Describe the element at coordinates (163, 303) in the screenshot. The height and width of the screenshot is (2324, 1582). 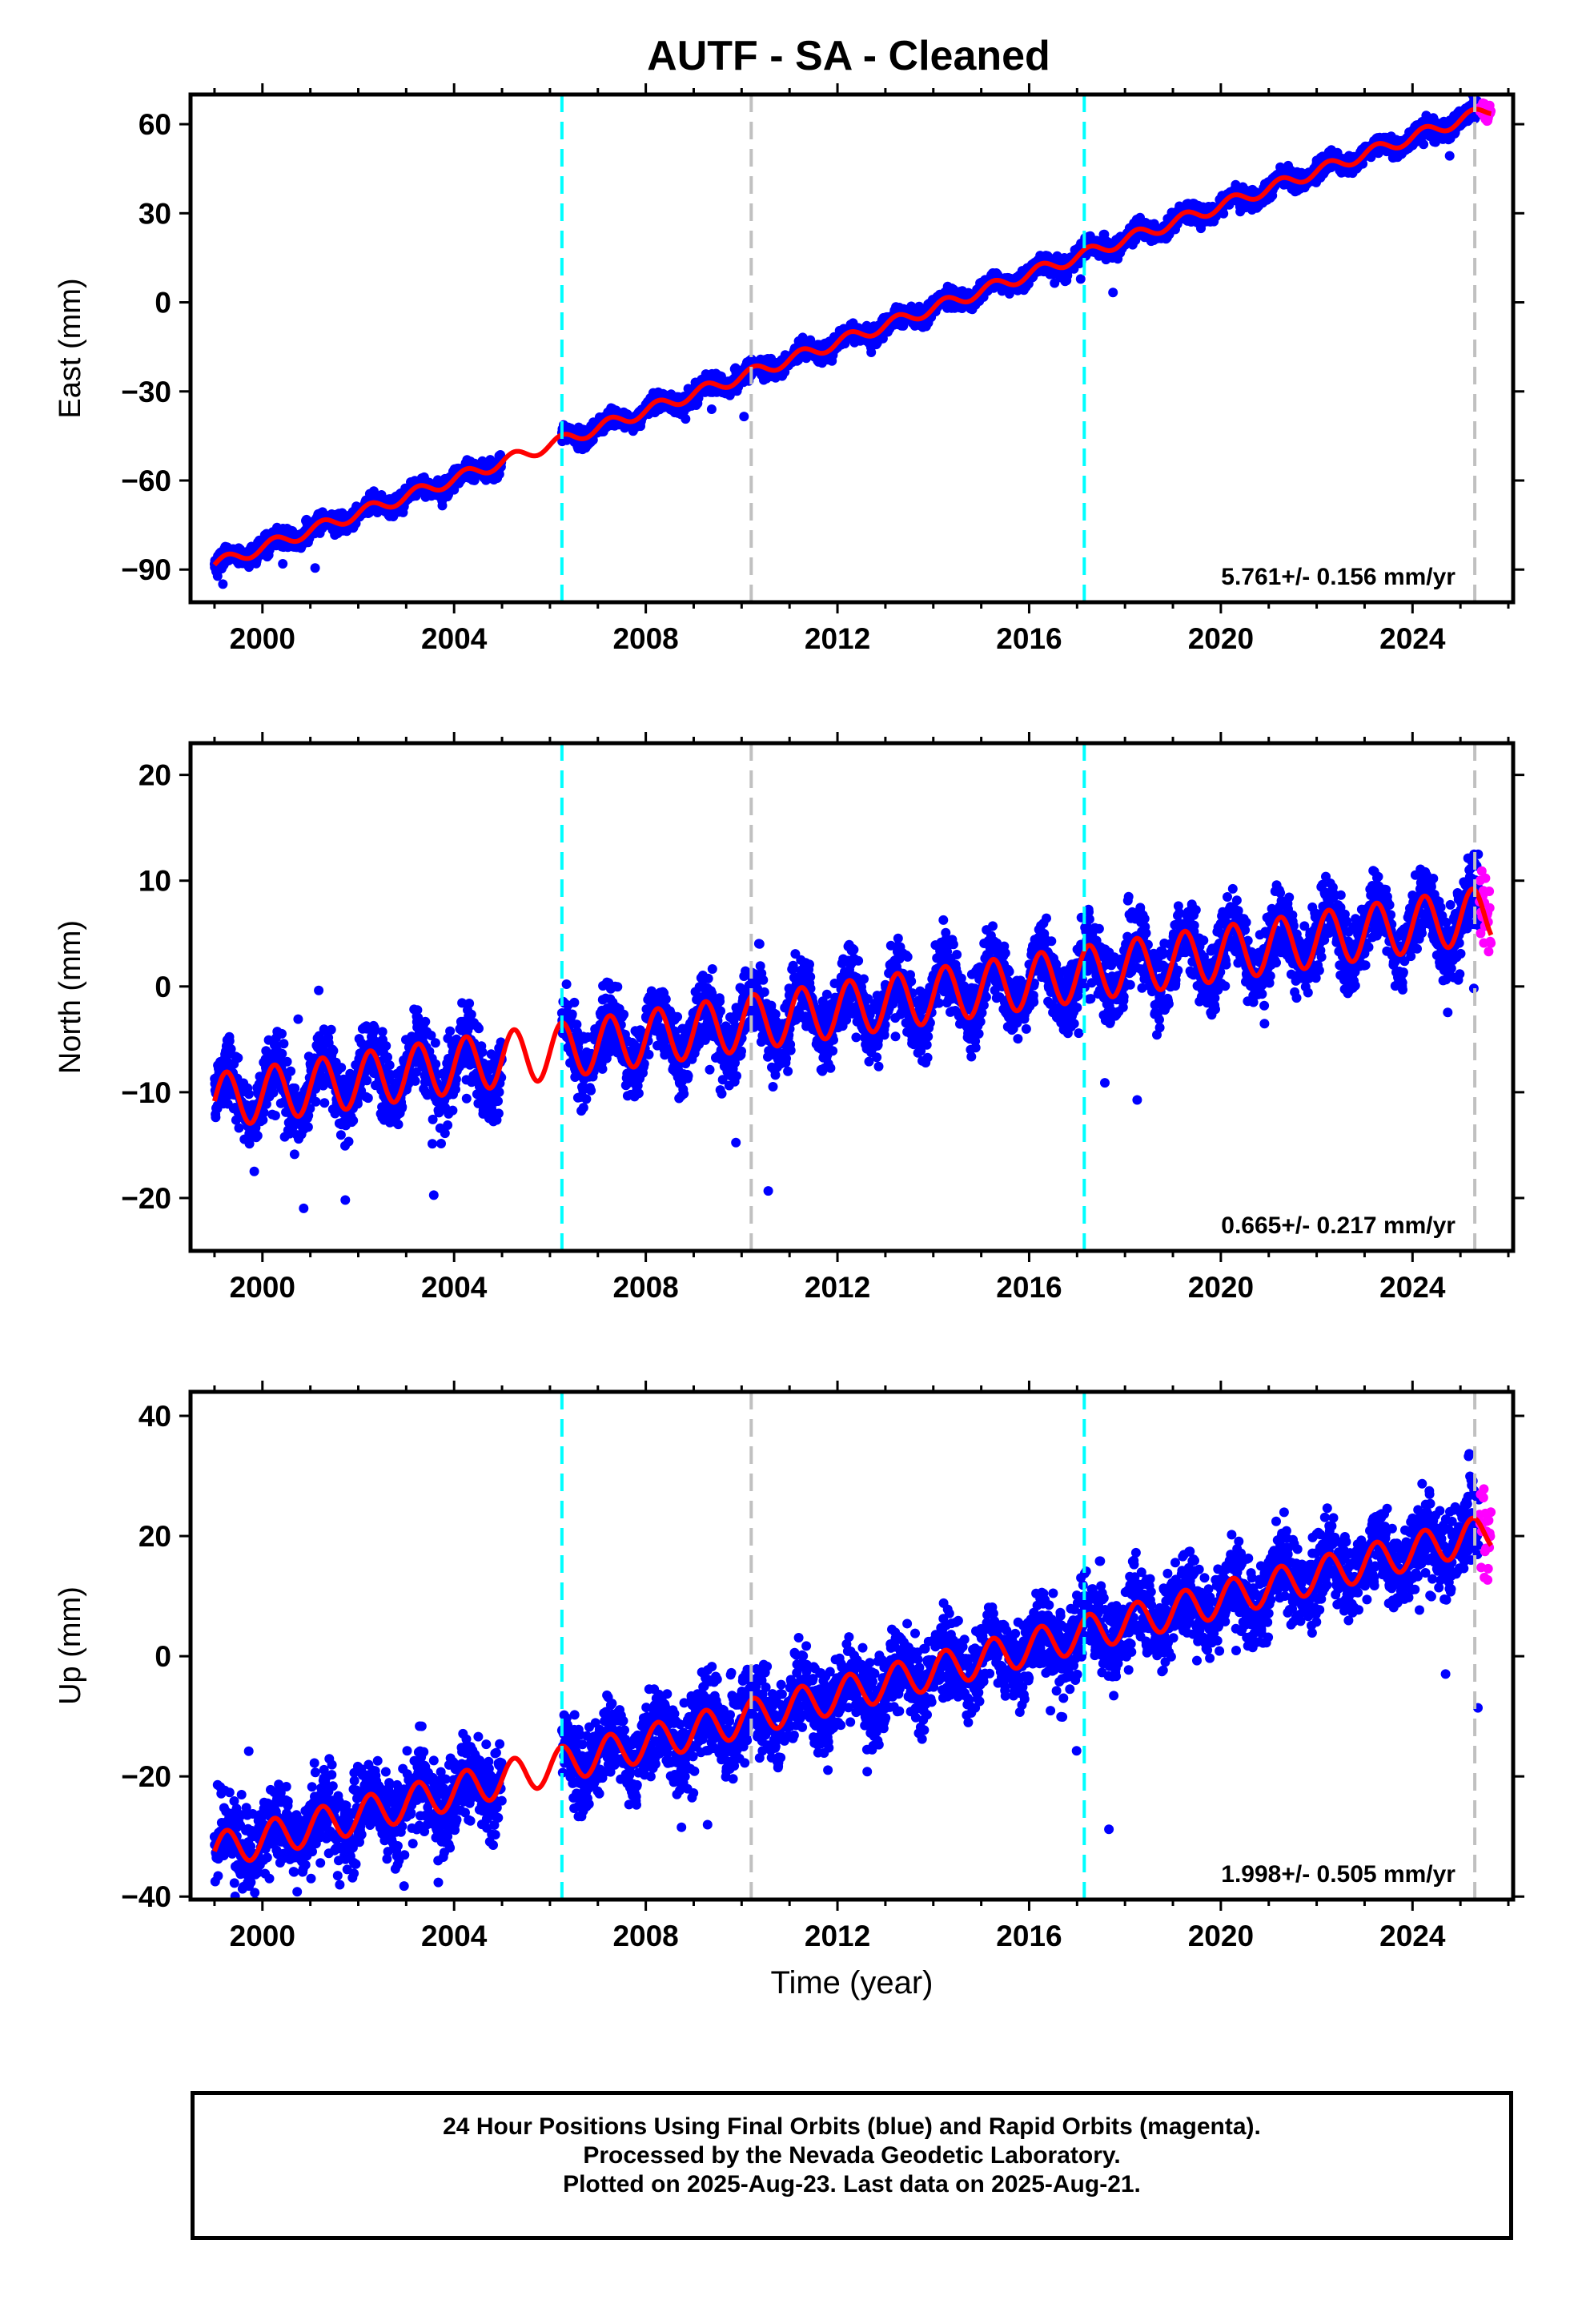
I see `y-tick-label: 0` at that location.